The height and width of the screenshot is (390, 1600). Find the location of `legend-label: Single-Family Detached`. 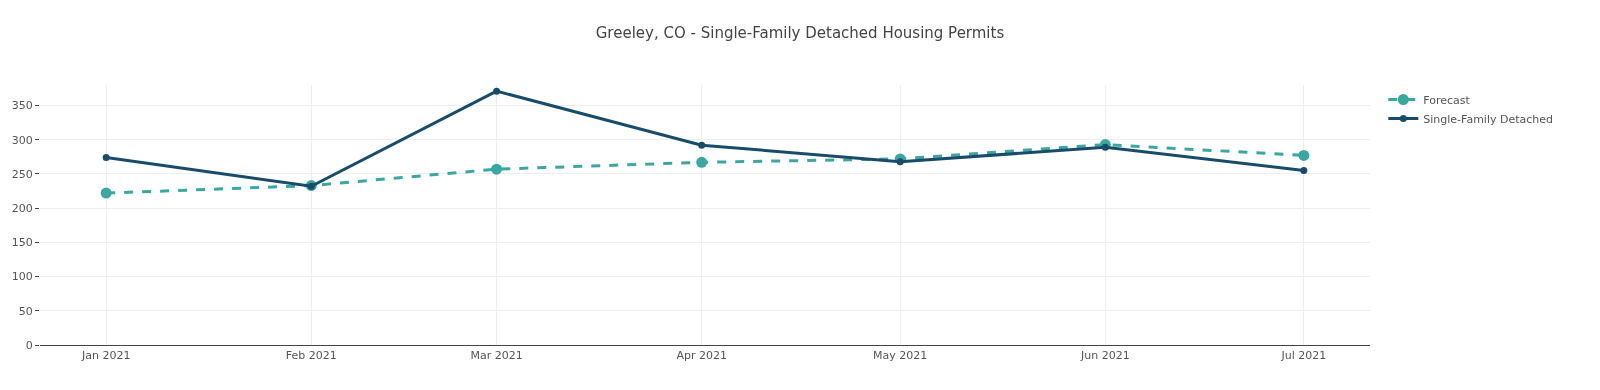

legend-label: Single-Family Detached is located at coordinates (1488, 119).